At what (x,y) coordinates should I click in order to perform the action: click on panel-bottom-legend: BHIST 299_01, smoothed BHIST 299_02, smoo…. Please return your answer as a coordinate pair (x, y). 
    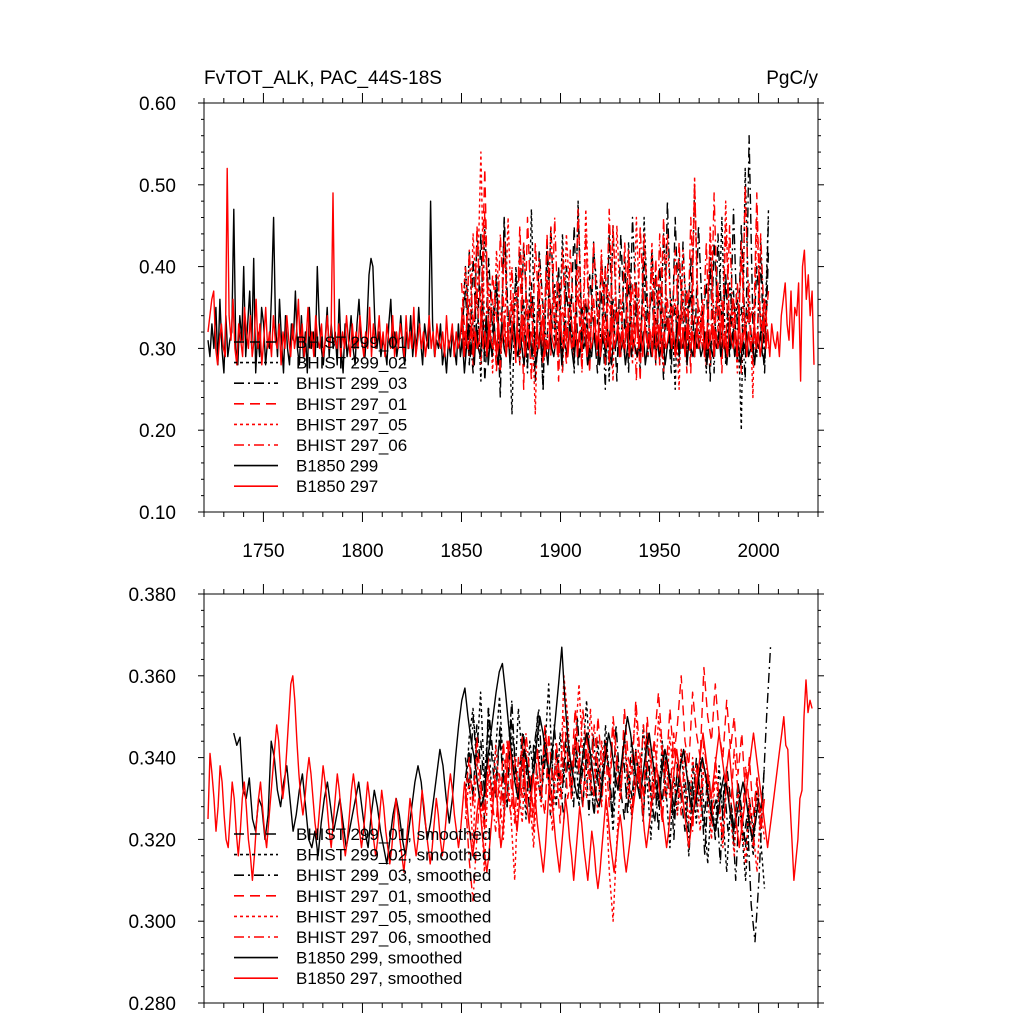
    Looking at the image, I should click on (362, 906).